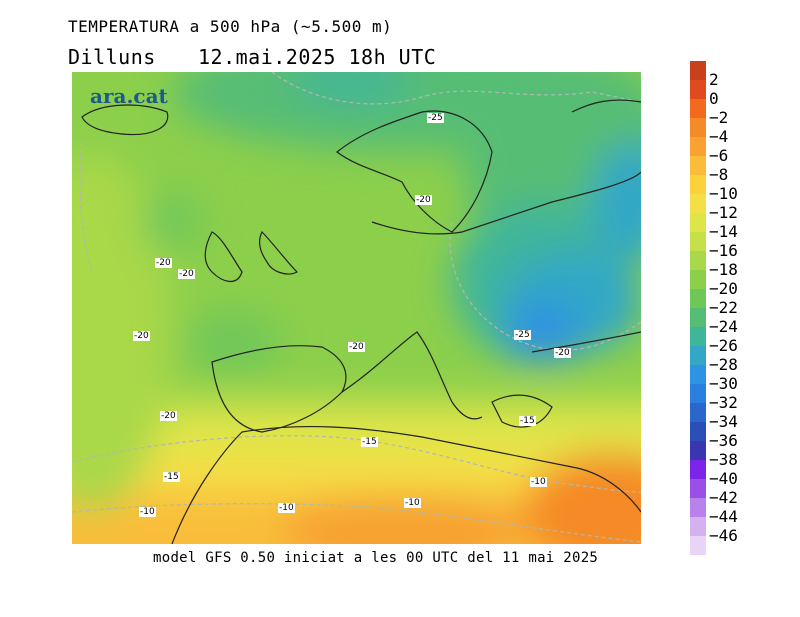 Image resolution: width=800 pixels, height=617 pixels. Describe the element at coordinates (723, 288) in the screenshot. I see `legend-label: −20` at that location.